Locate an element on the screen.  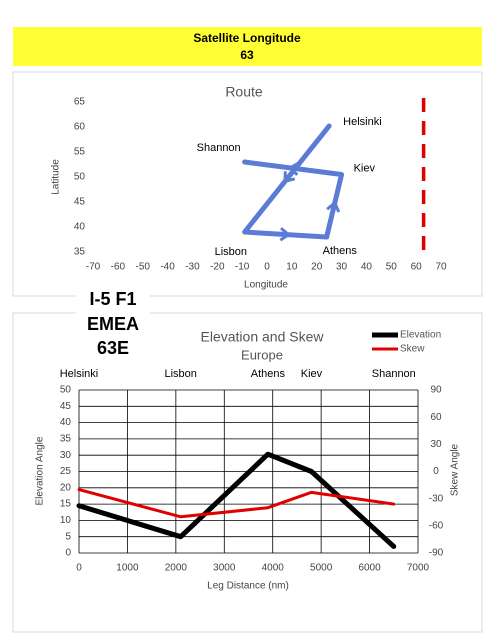
x-tick-label: -70 is located at coordinates (93, 267).